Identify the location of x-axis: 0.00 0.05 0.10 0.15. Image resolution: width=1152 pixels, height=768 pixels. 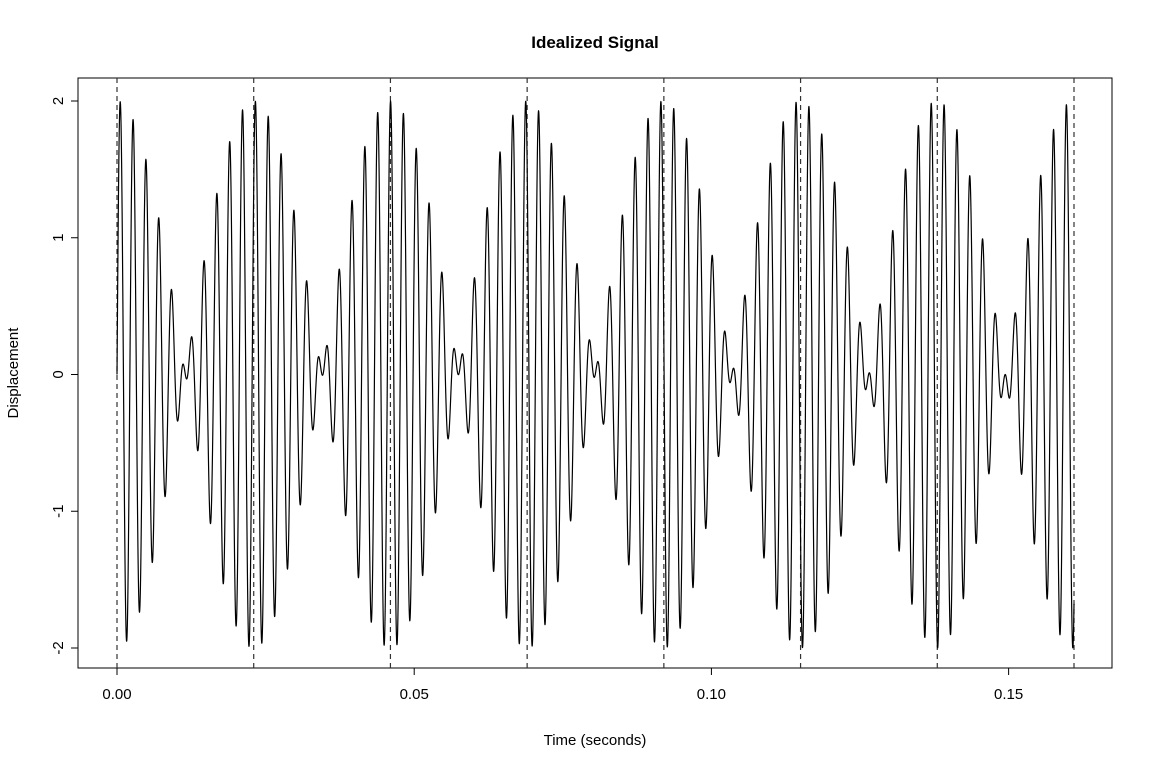
(562, 685).